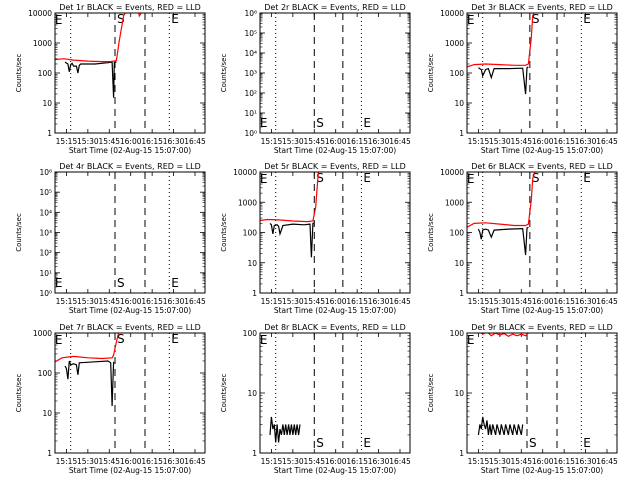 This screenshot has width=640, height=480. What do you see at coordinates (130, 327) in the screenshot?
I see `chart-title: Det 7r BLACK = Events, RED = LLD` at bounding box center [130, 327].